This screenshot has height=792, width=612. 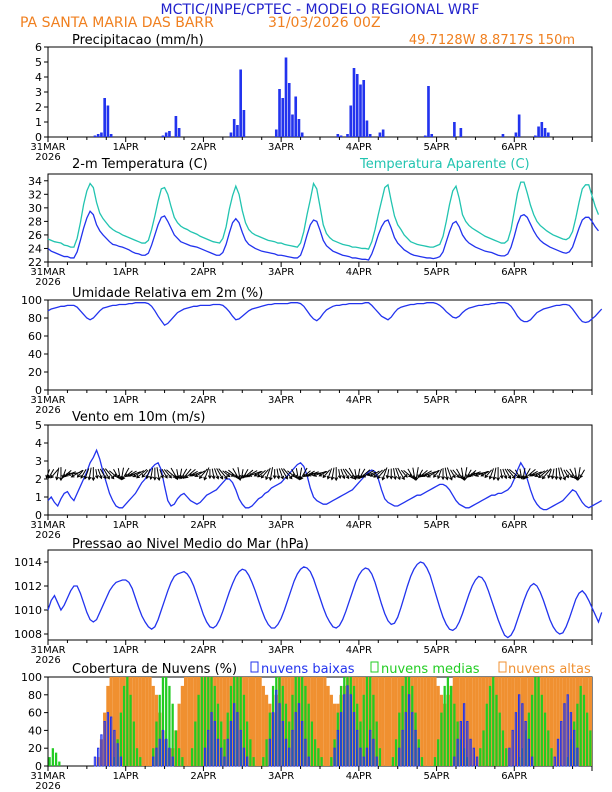 What do you see at coordinates (35, 695) in the screenshot?
I see `y-tick-label: 80` at bounding box center [35, 695].